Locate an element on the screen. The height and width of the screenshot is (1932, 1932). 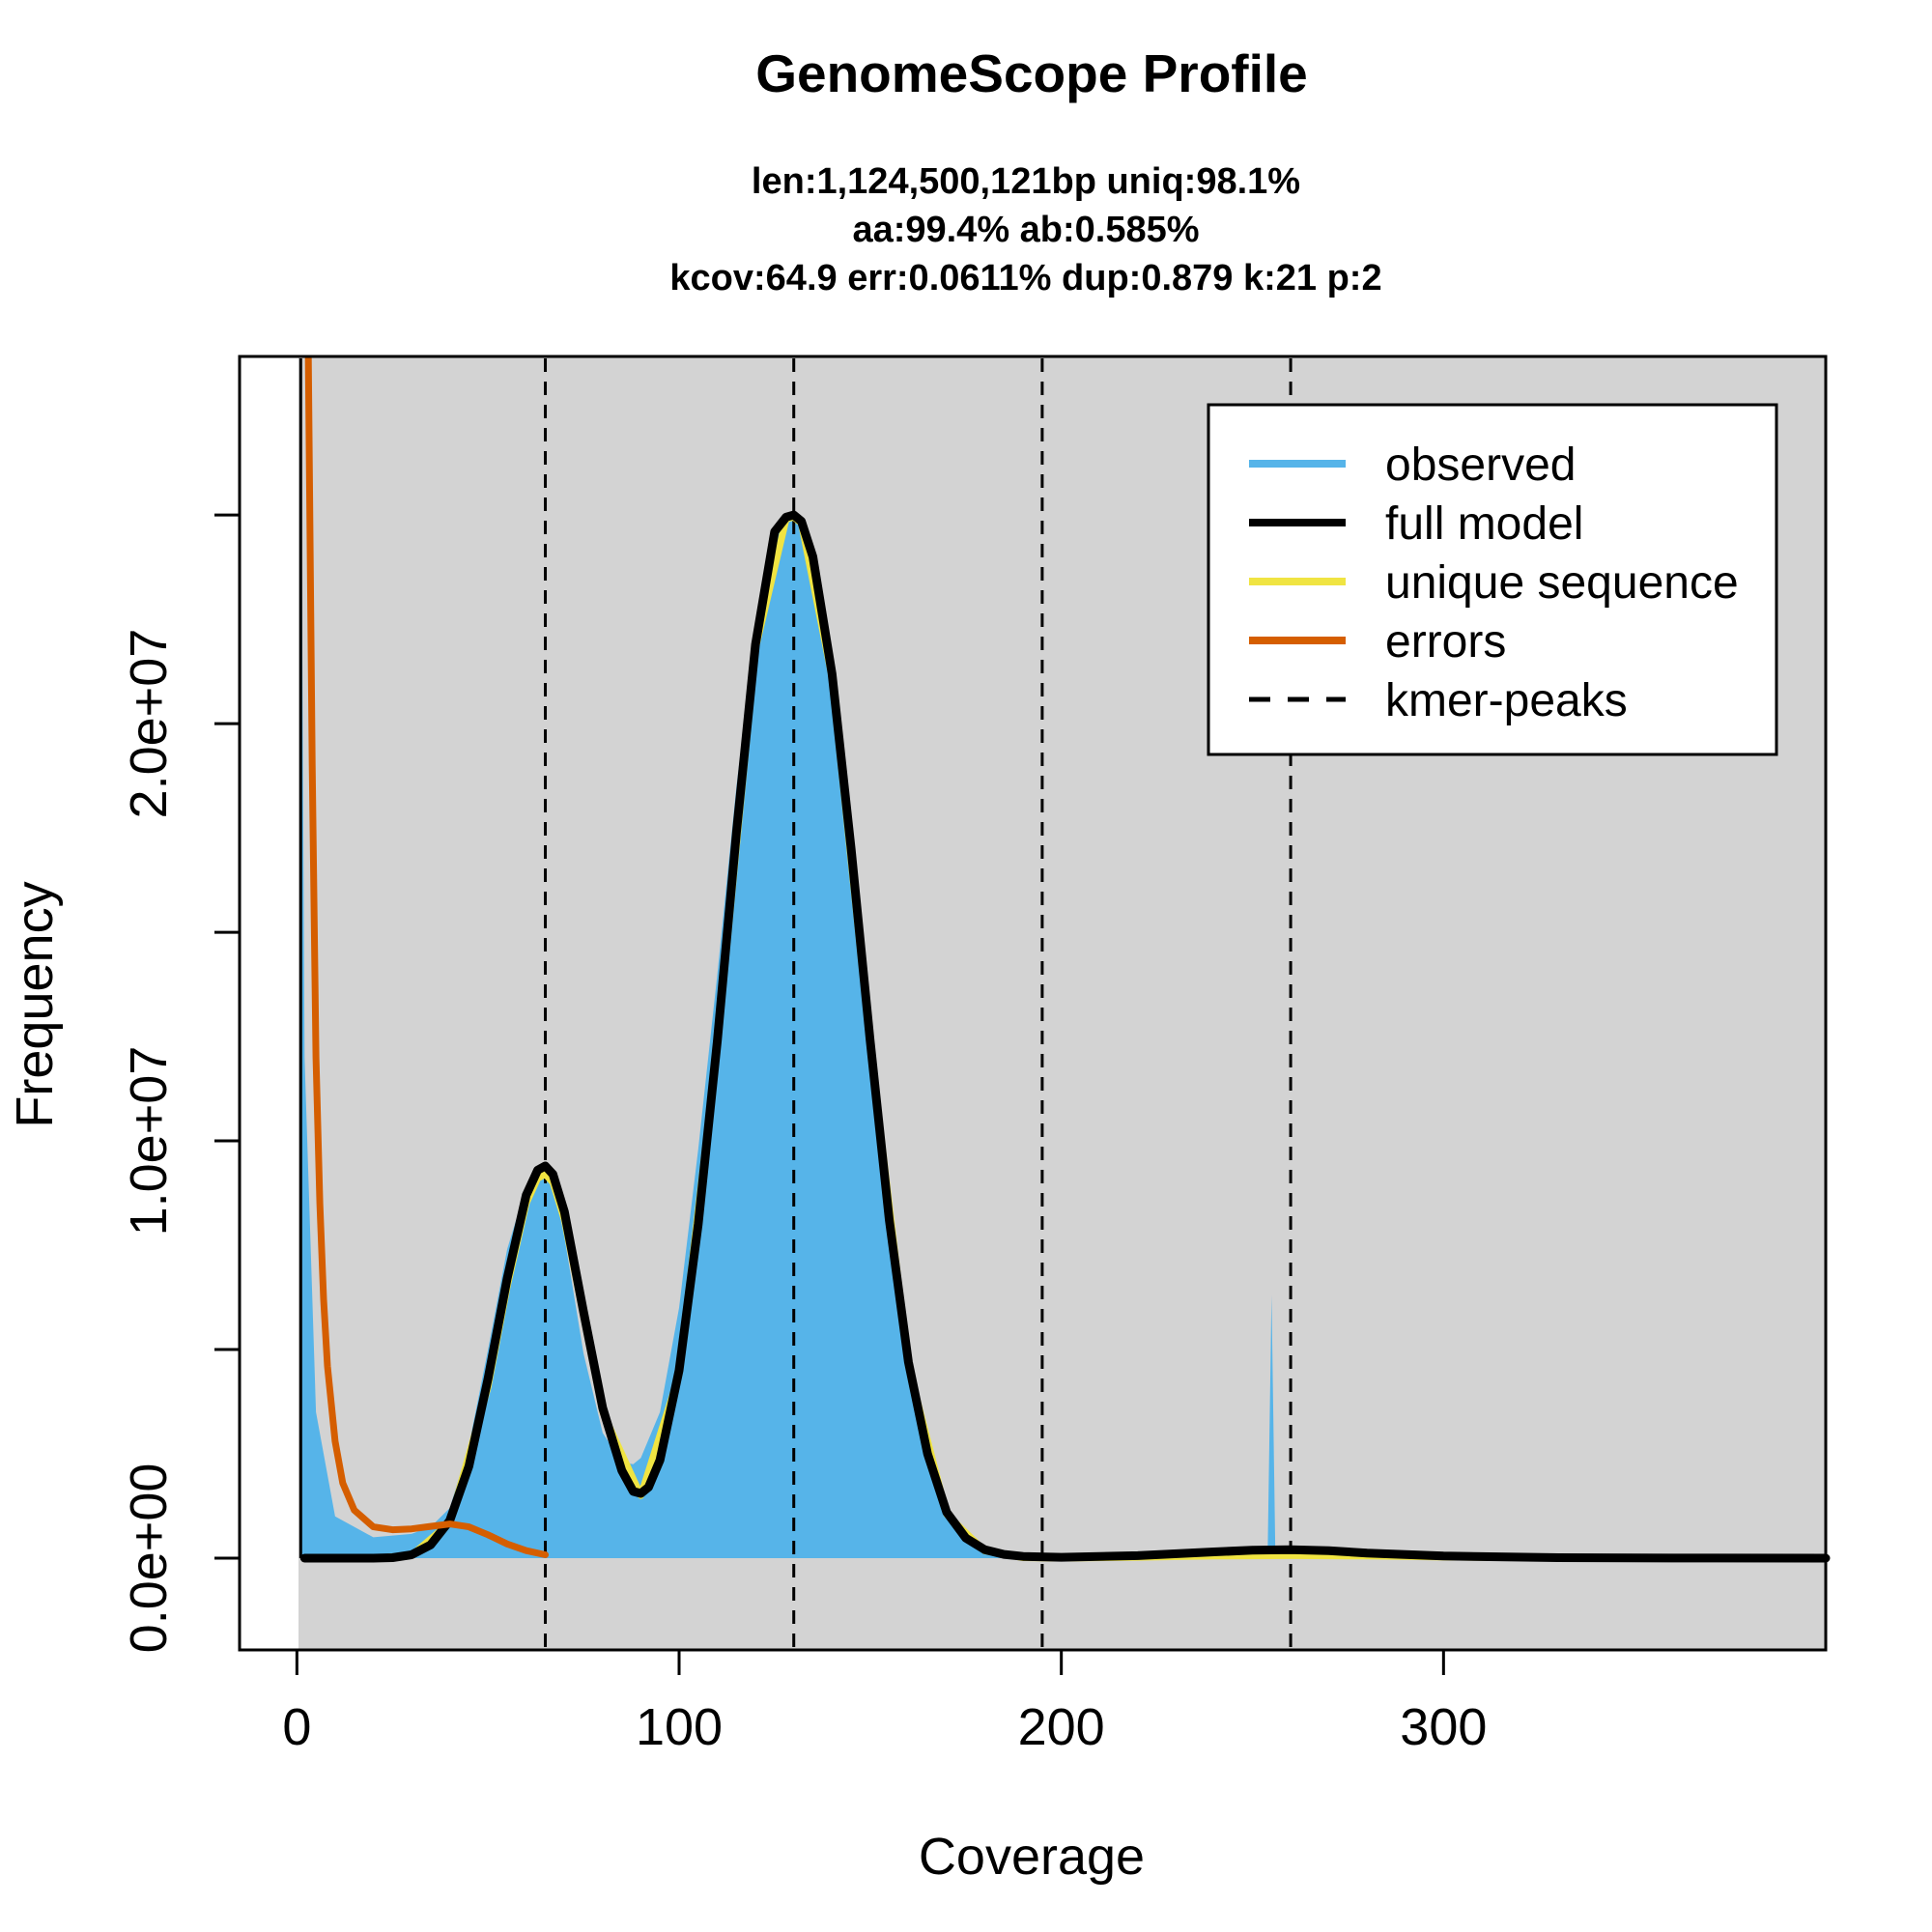
x-axis: 0 100 200 300 is located at coordinates (884, 1702).